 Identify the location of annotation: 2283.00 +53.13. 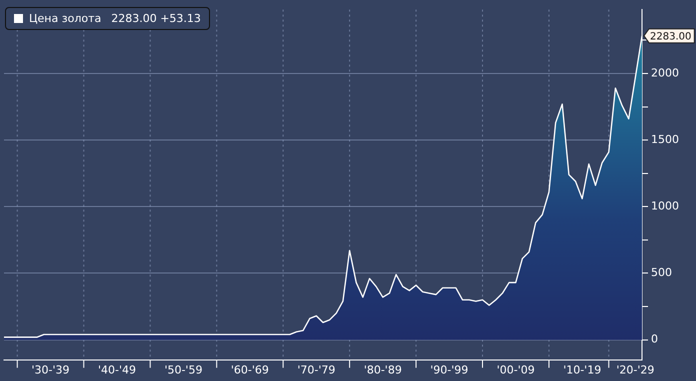
(156, 18).